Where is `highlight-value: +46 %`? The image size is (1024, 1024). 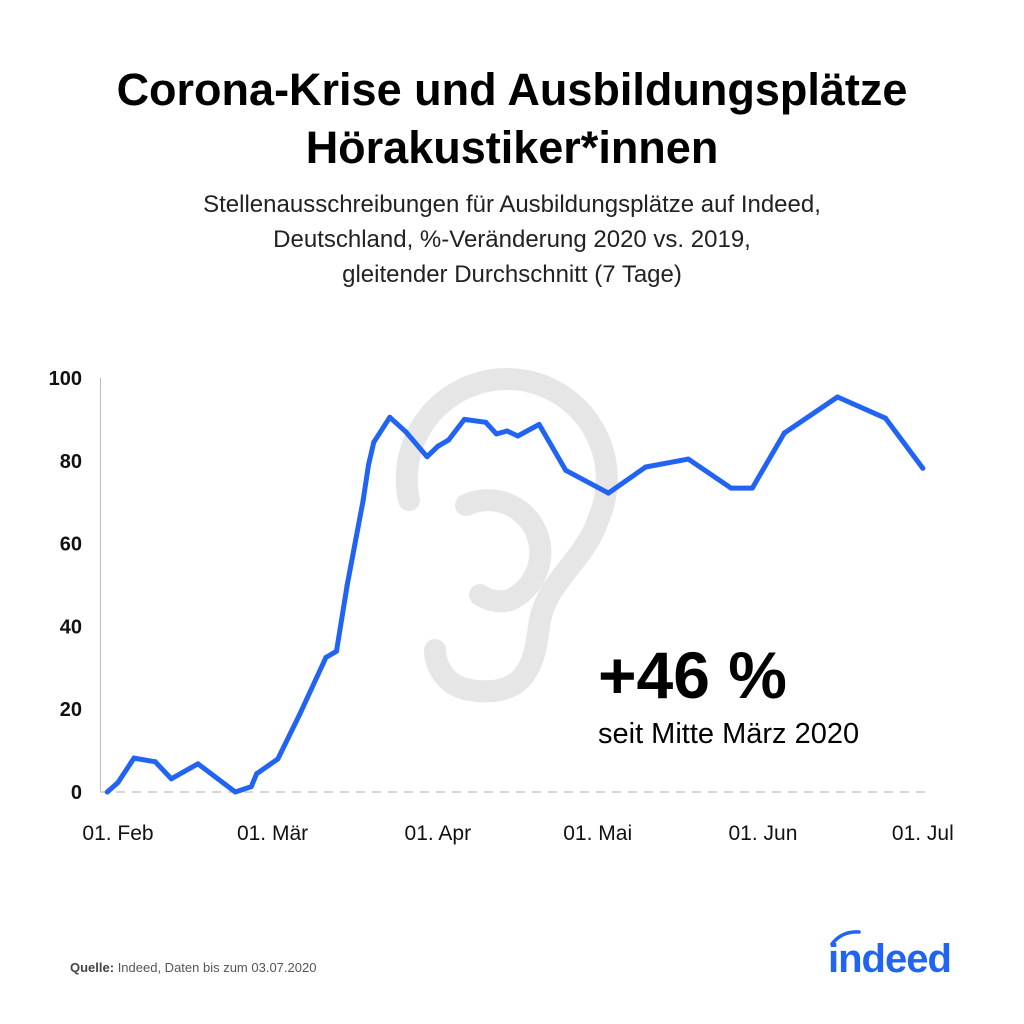
highlight-value: +46 % is located at coordinates (692, 675).